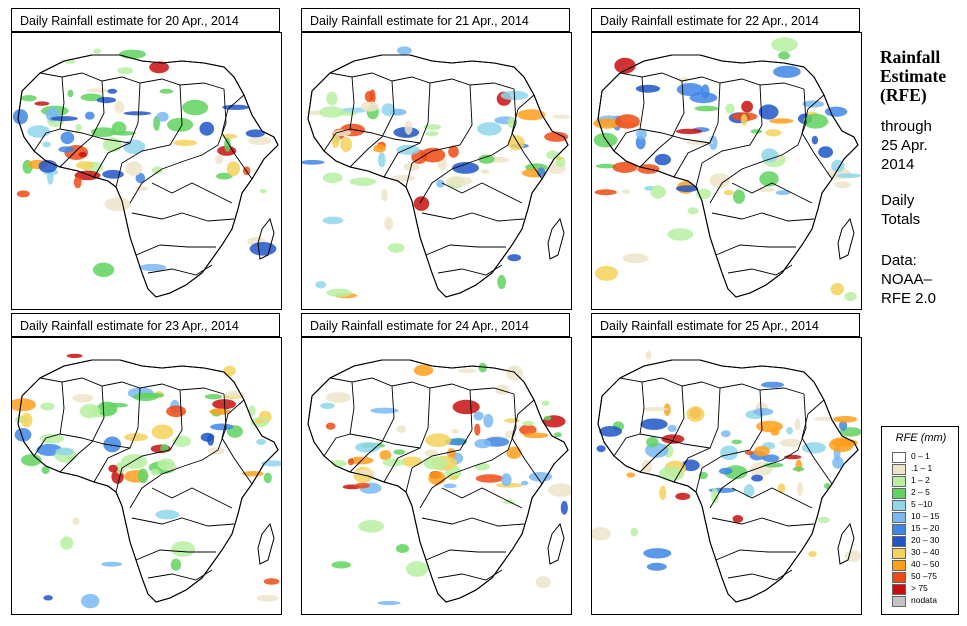 The image size is (967, 626). Describe the element at coordinates (924, 589) in the screenshot. I see `legend-item: > 75` at that location.